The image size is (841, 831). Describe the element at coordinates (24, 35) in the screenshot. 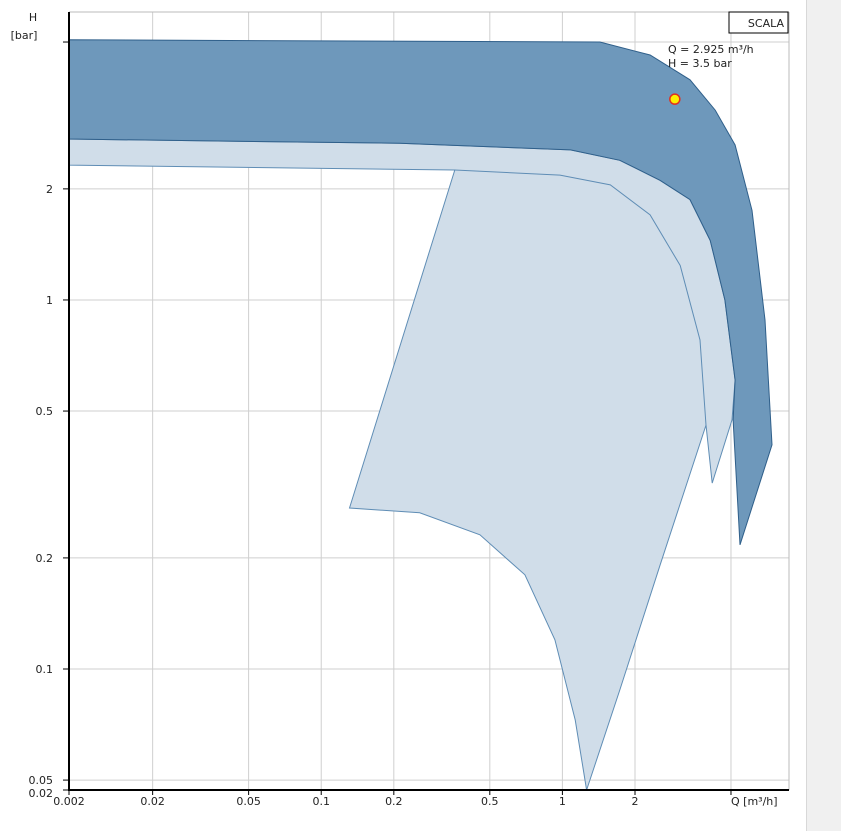

I see `y-axis-label: [bar]` at that location.